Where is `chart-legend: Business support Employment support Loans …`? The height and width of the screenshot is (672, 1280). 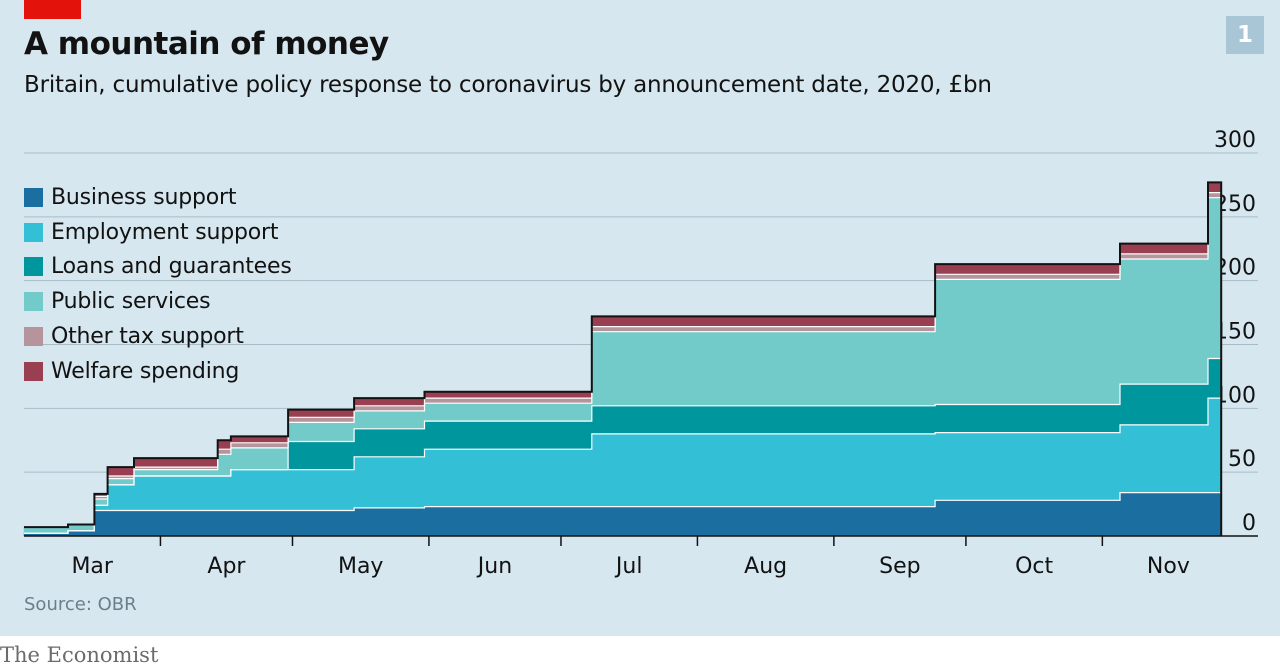
chart-legend: Business support Employment support Loans … is located at coordinates (158, 284).